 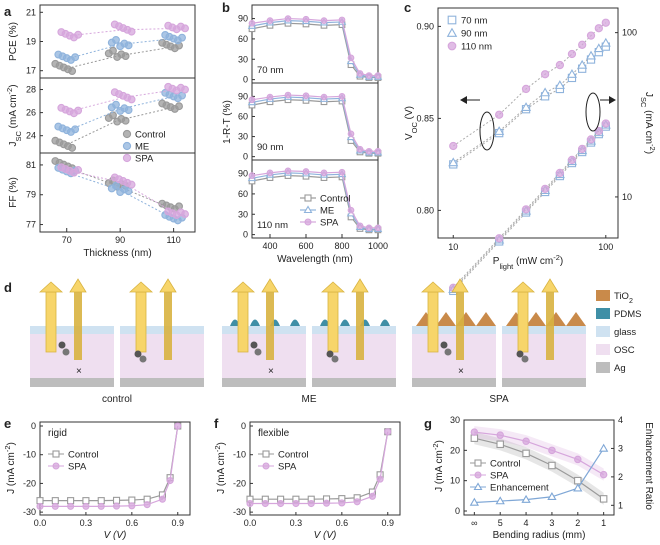 I want to click on legend-swatch, so click(x=603, y=349).